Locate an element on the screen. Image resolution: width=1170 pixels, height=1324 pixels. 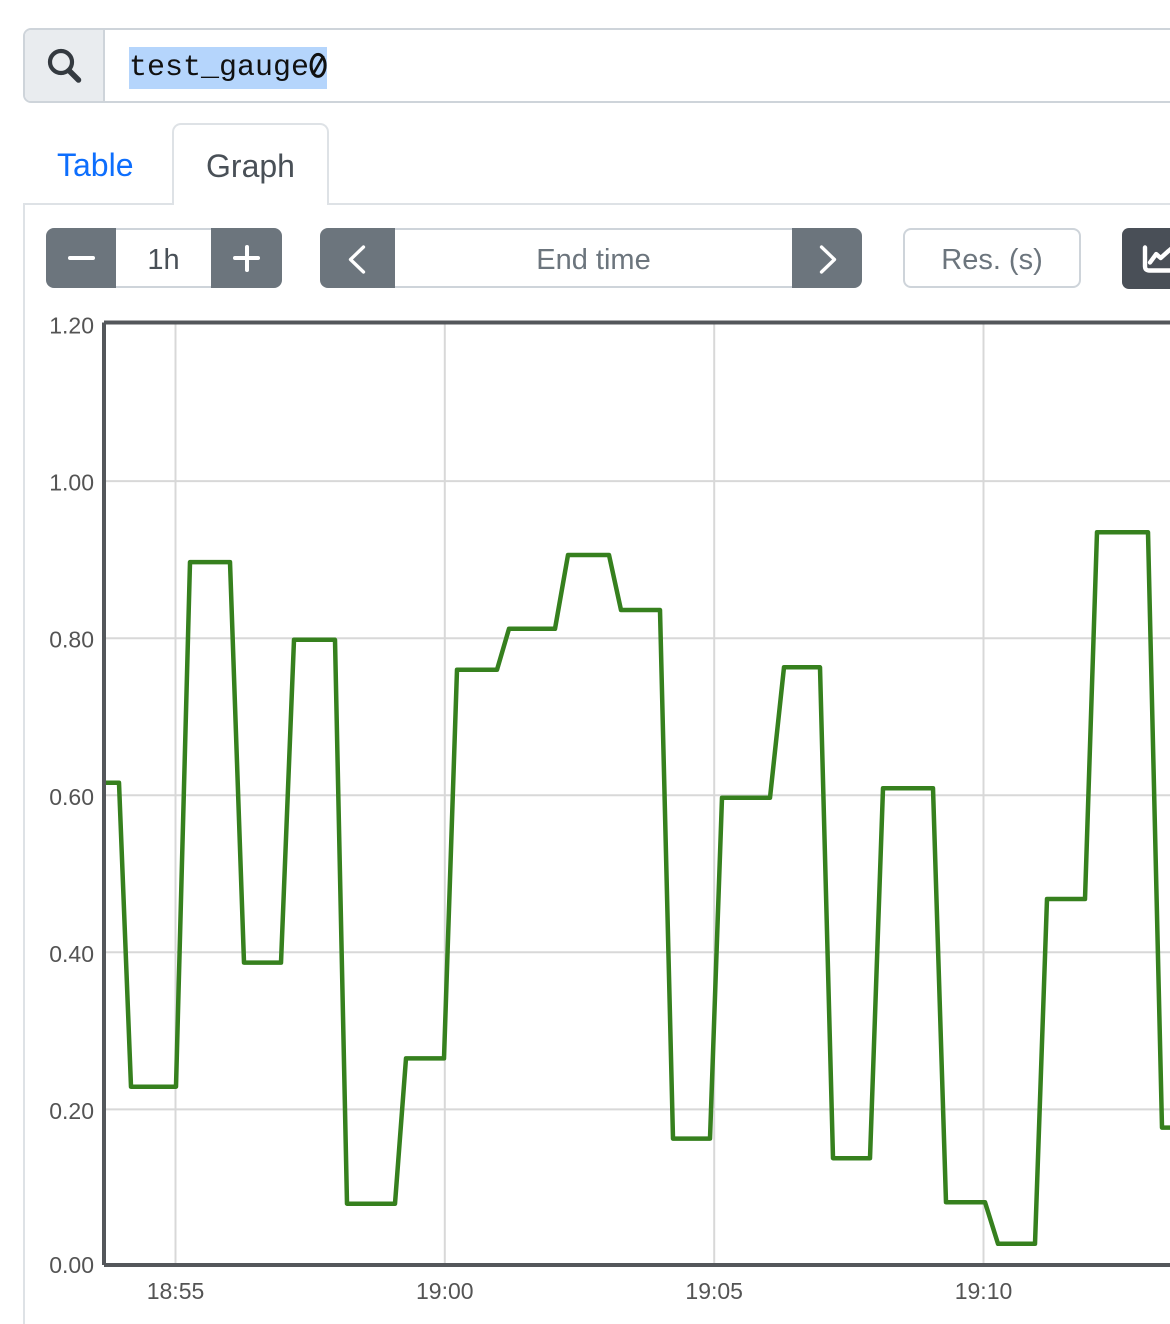
svg-text: 0.20 is located at coordinates (71, 1111).